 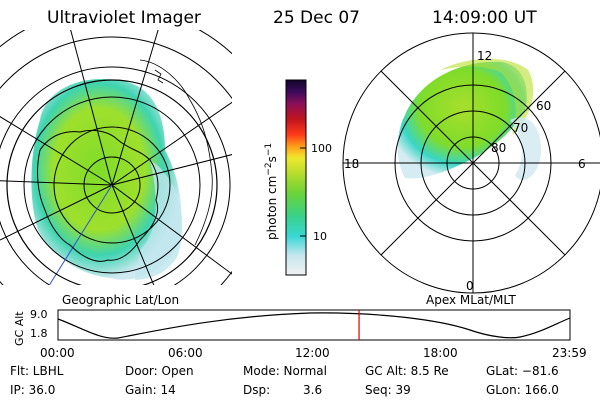 I want to click on mlt-12: 12, so click(x=484, y=56).